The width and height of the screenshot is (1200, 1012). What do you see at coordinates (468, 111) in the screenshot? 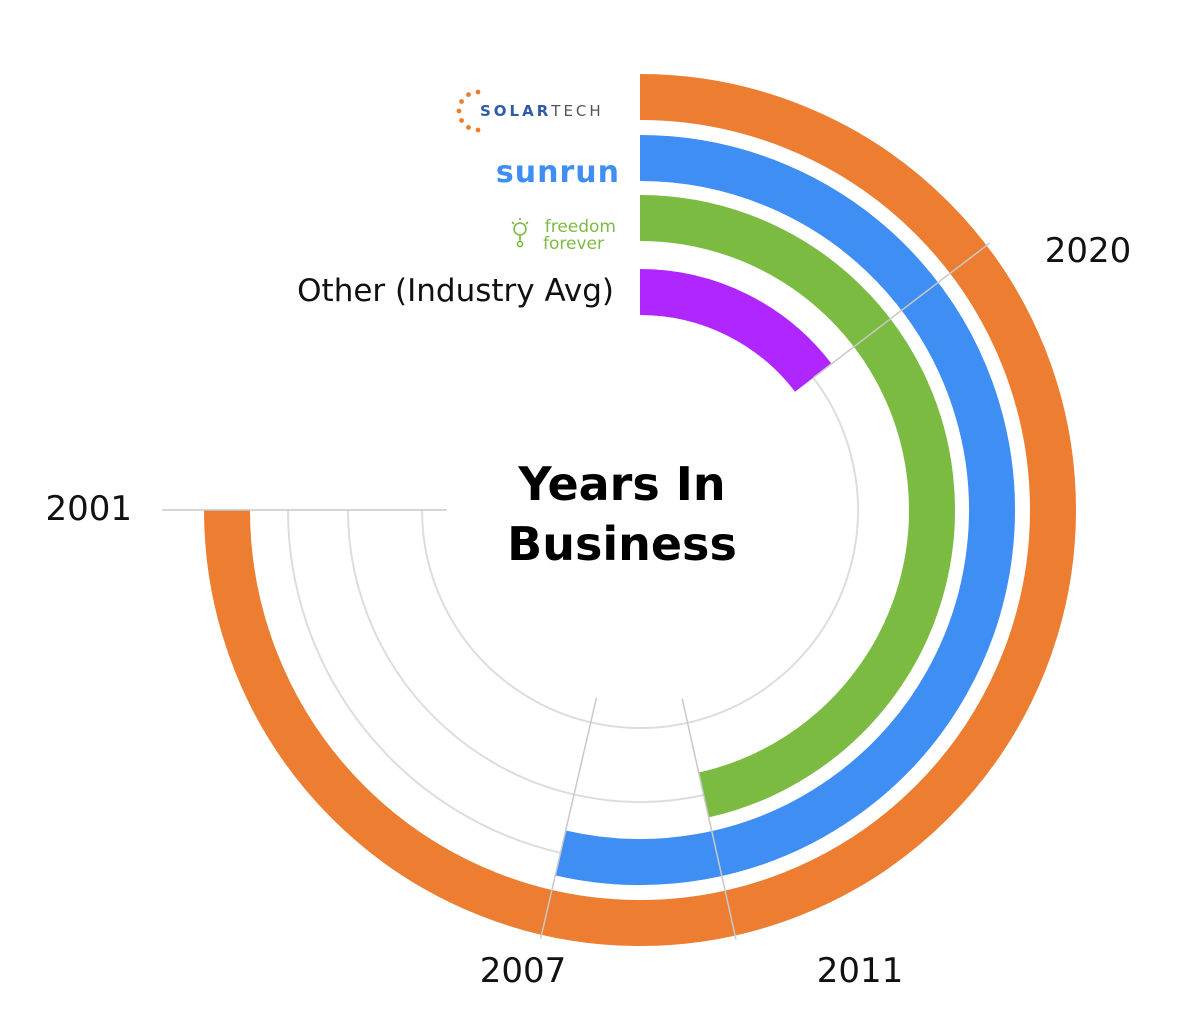
I see `sun-dots-icon` at bounding box center [468, 111].